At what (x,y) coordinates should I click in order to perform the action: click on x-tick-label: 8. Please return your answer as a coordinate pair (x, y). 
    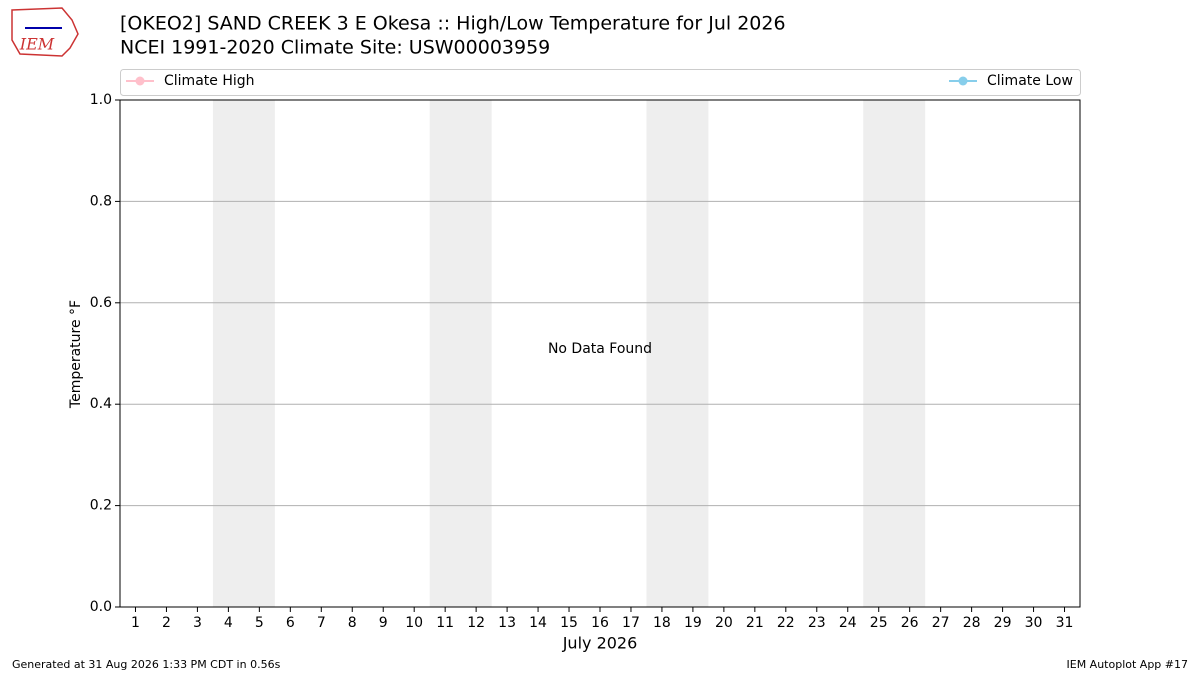
    Looking at the image, I should click on (352, 623).